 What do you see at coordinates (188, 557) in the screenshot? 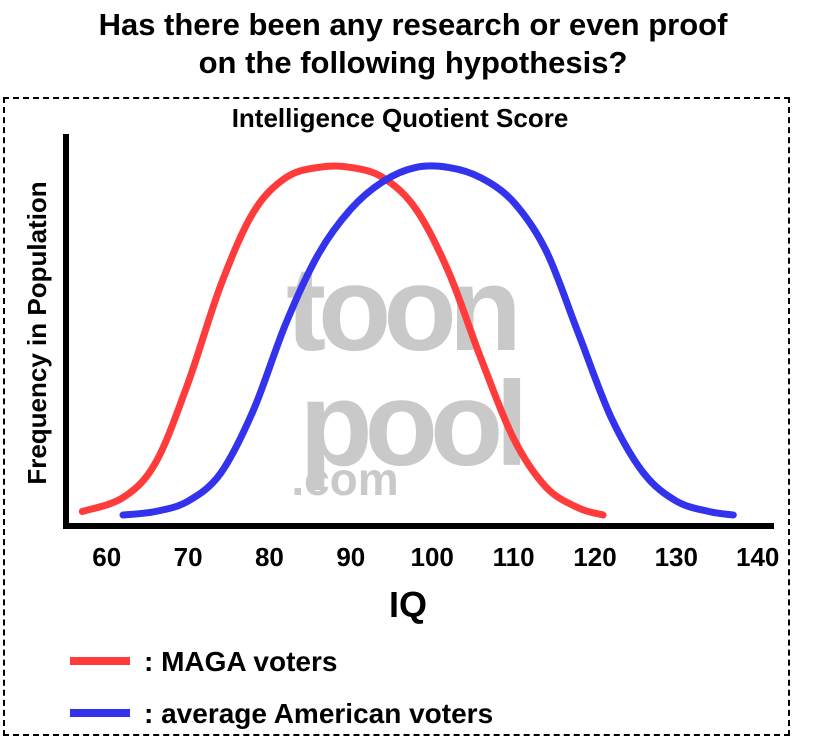
I see `x-tick-label: 70` at bounding box center [188, 557].